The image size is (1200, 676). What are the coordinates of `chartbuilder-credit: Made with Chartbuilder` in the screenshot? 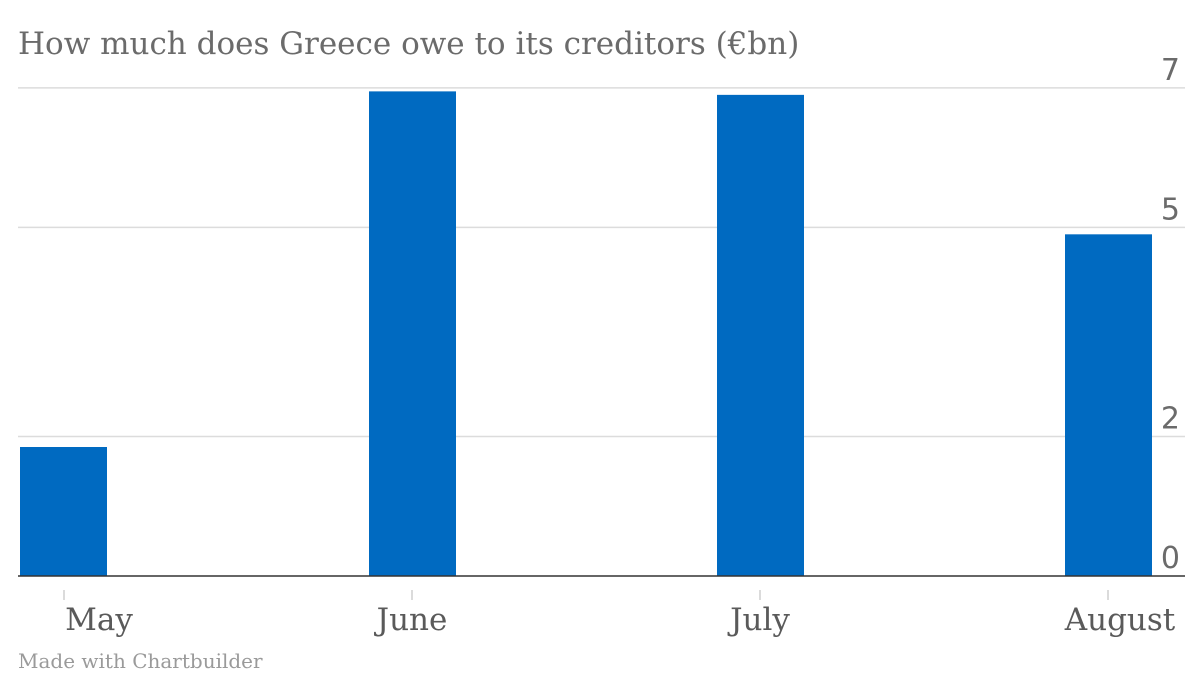 It's located at (140, 661).